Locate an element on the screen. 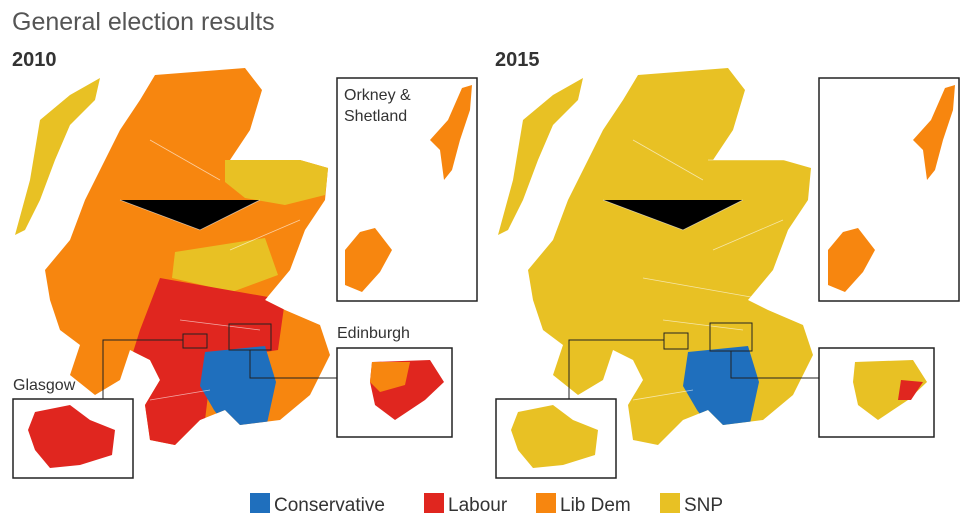 Image resolution: width=976 pixels, height=526 pixels. inset-label: Edinburgh is located at coordinates (373, 333).